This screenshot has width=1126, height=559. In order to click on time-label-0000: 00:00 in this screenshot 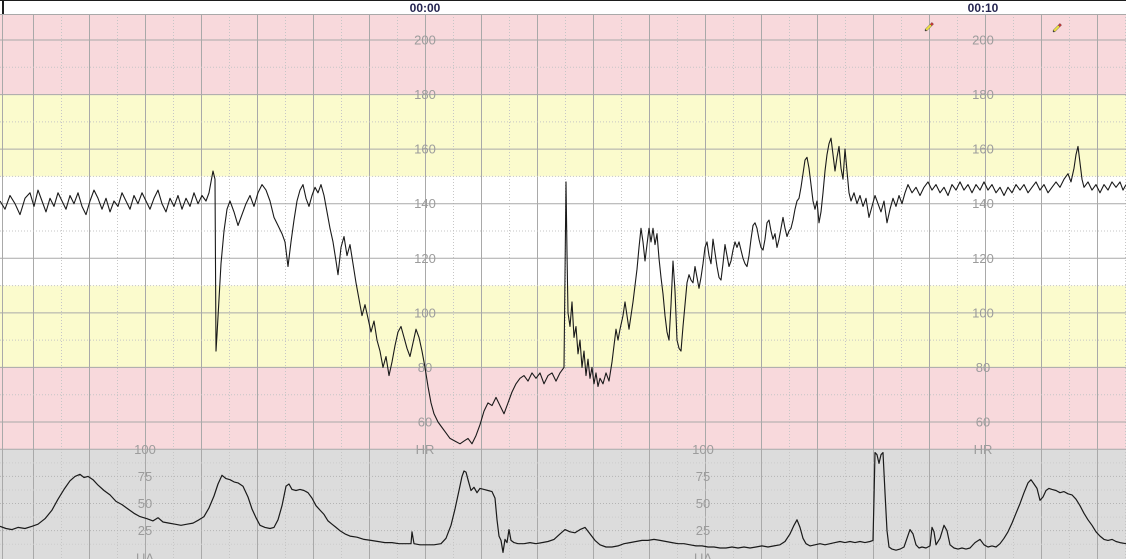, I will do `click(425, 8)`.